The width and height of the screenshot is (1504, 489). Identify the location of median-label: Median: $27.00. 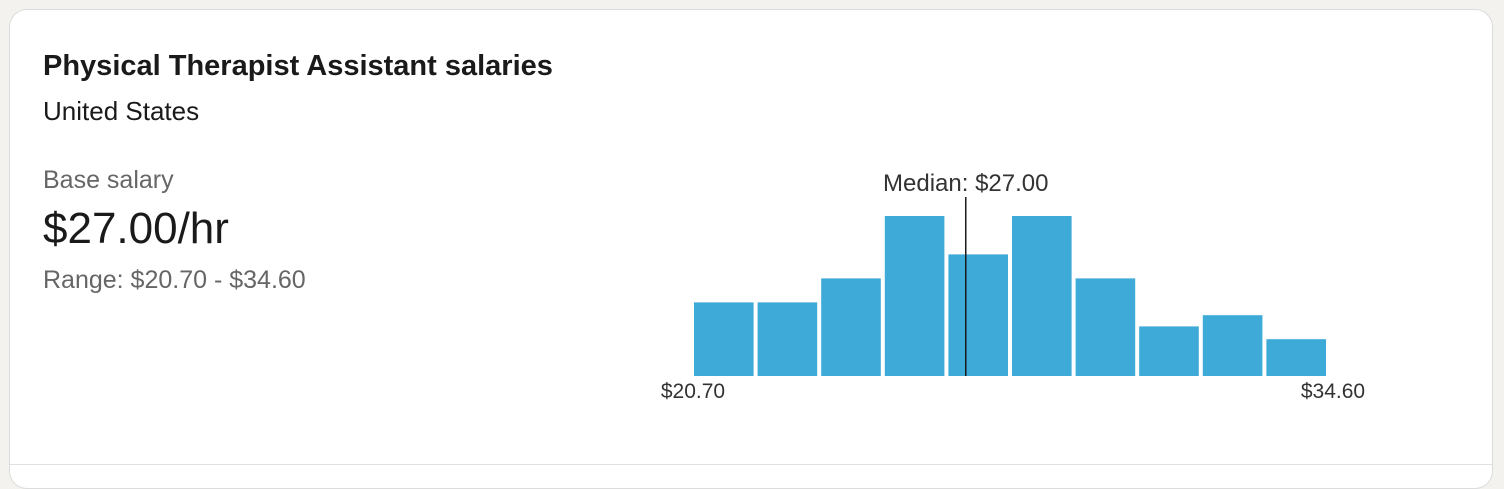
(965, 183).